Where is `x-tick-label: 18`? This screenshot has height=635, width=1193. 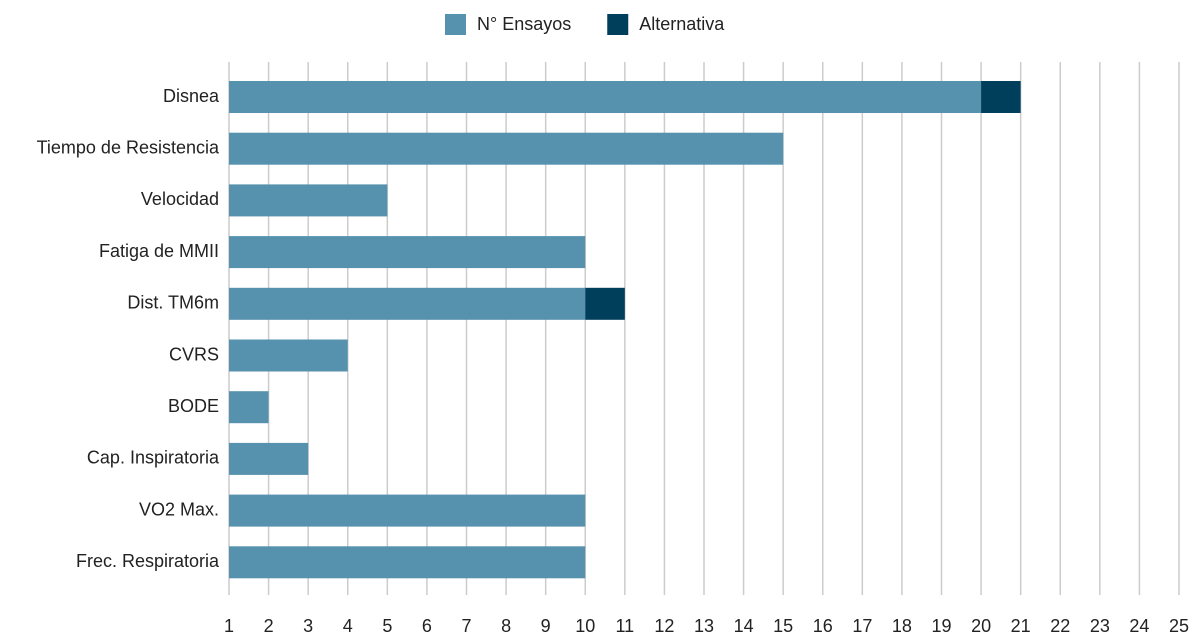 x-tick-label: 18 is located at coordinates (902, 625).